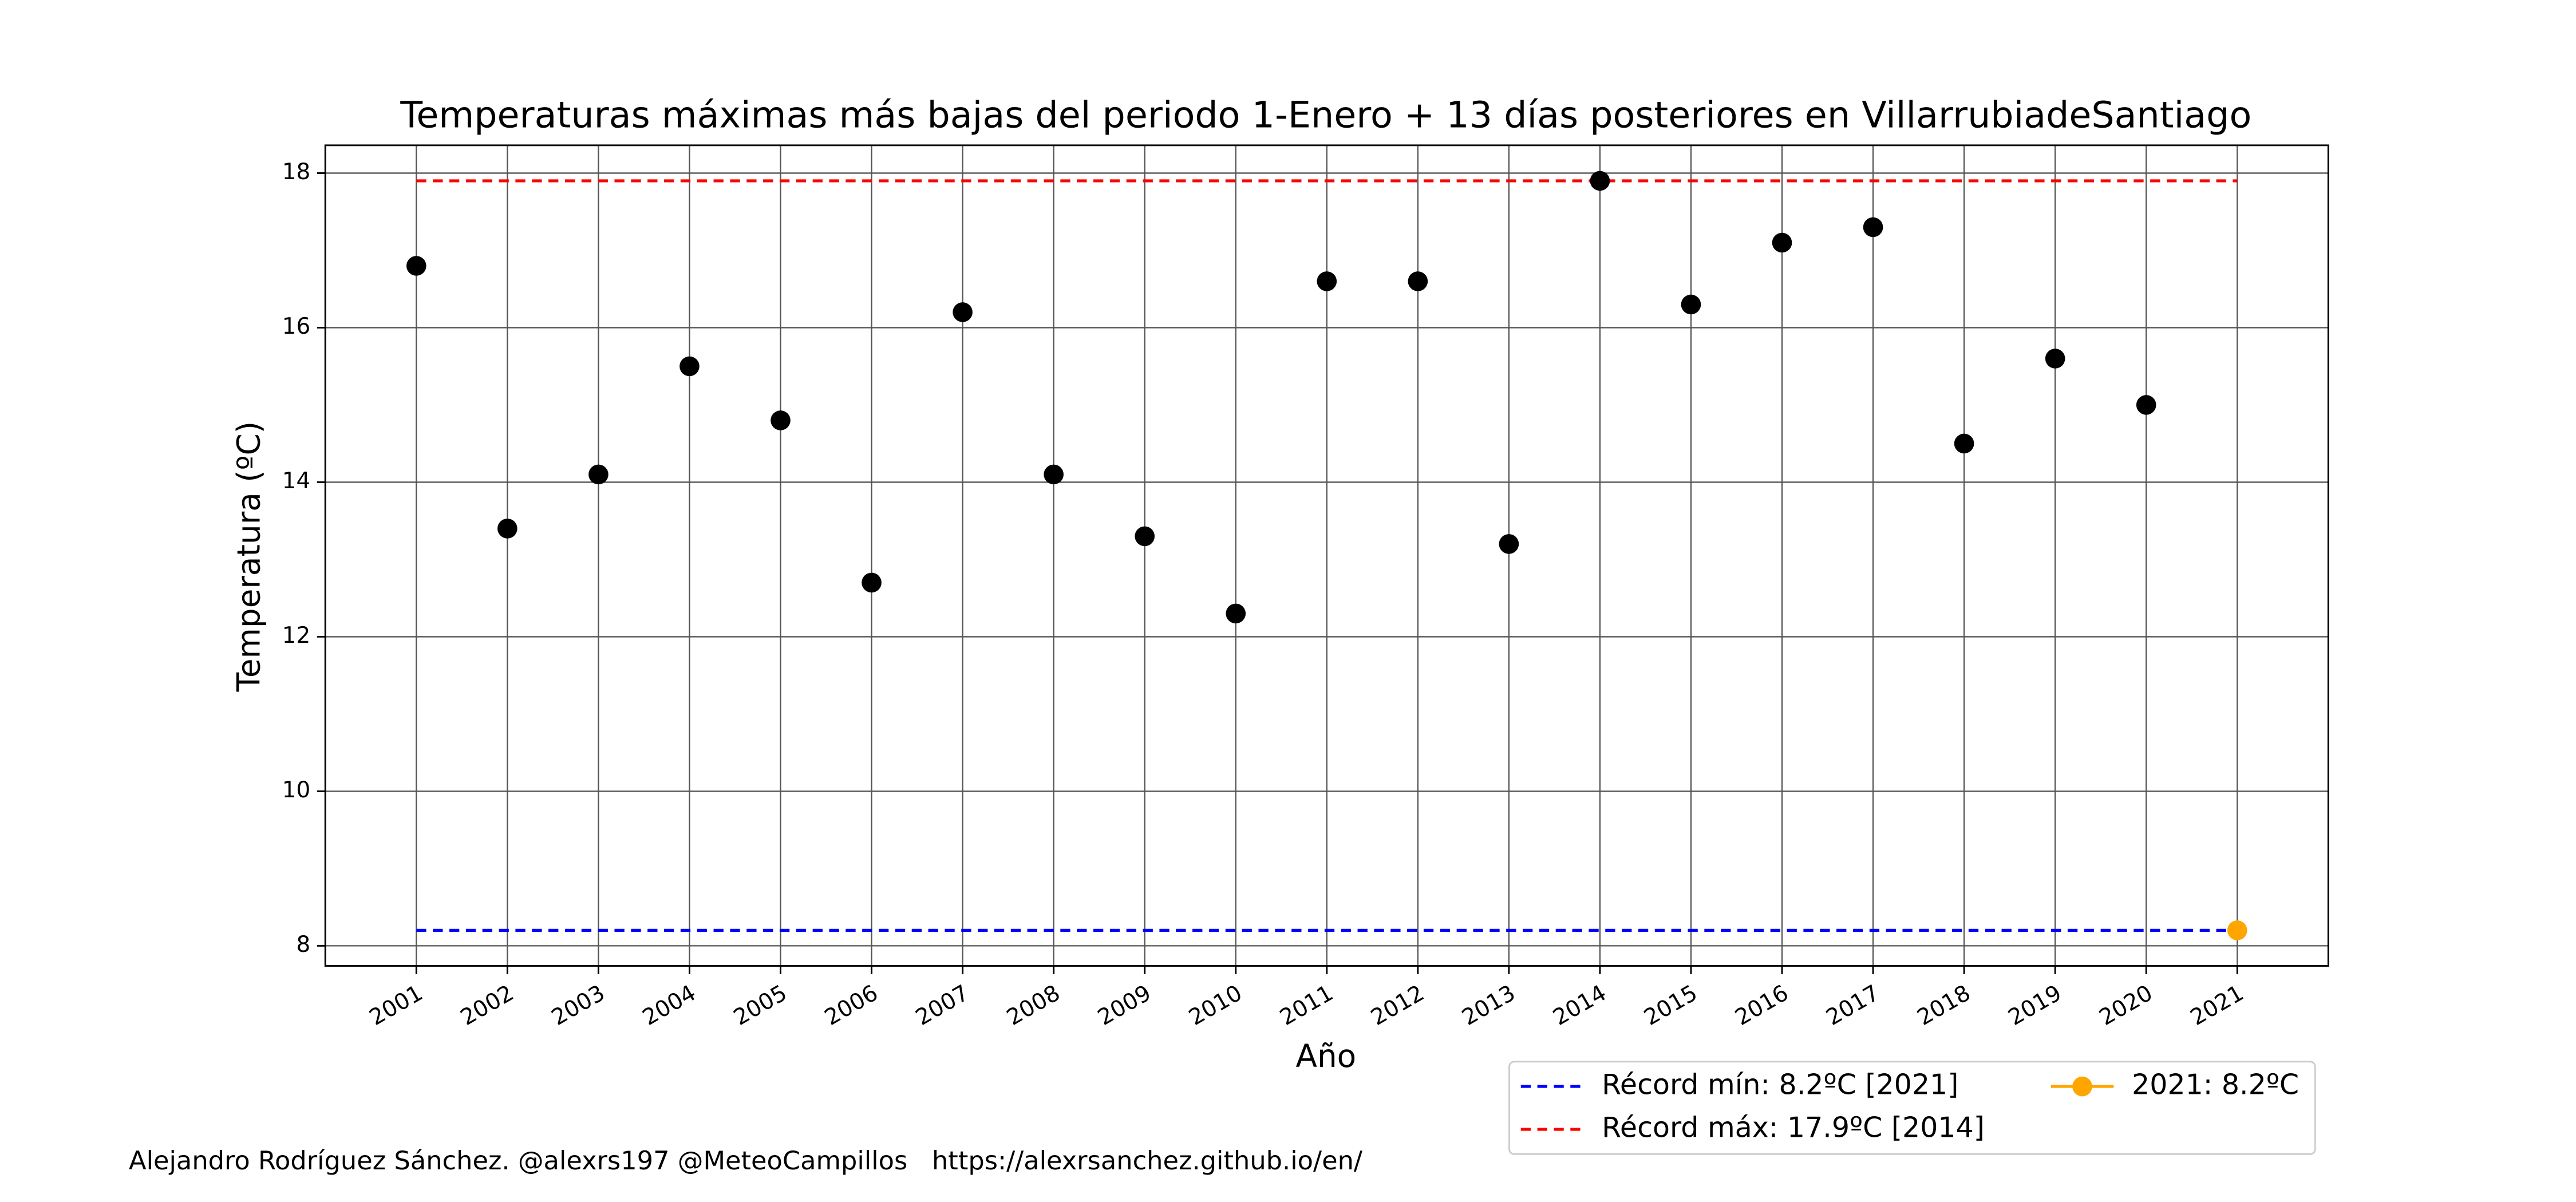 This screenshot has height=1202, width=2576. I want to click on y-tick-label: 10, so click(296, 790).